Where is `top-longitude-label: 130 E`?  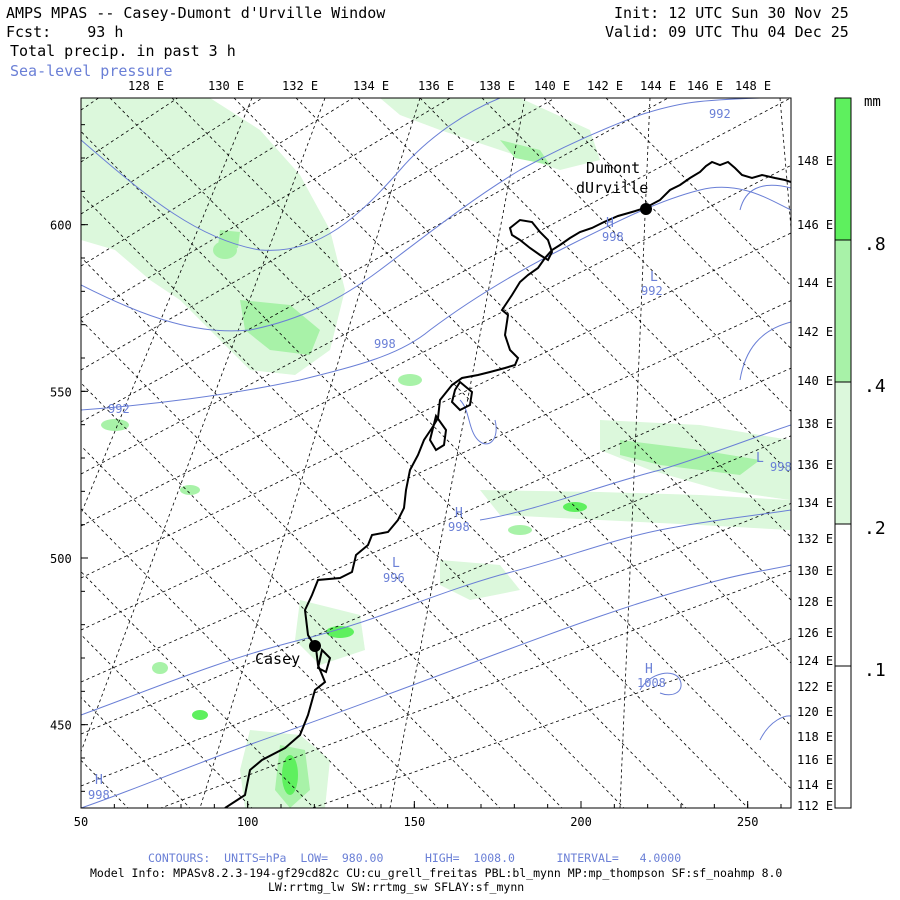 top-longitude-label: 130 E is located at coordinates (226, 86).